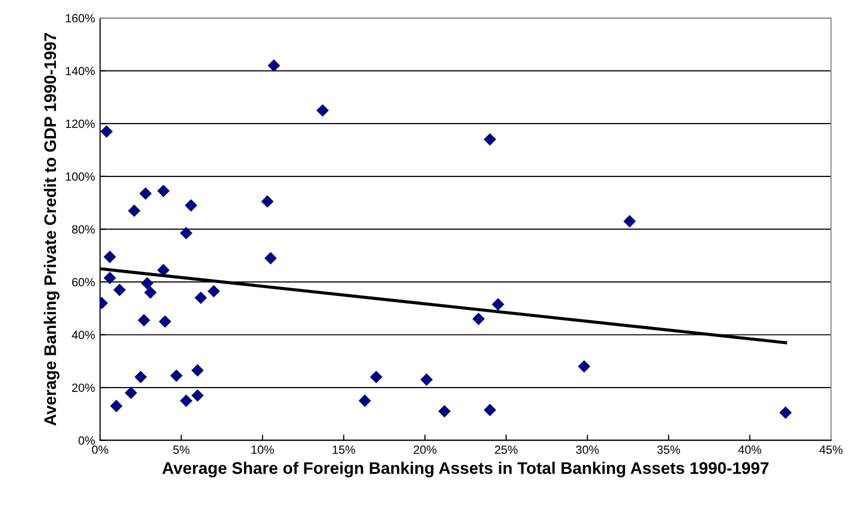  Describe the element at coordinates (668, 450) in the screenshot. I see `x-tick-label: 35%` at that location.